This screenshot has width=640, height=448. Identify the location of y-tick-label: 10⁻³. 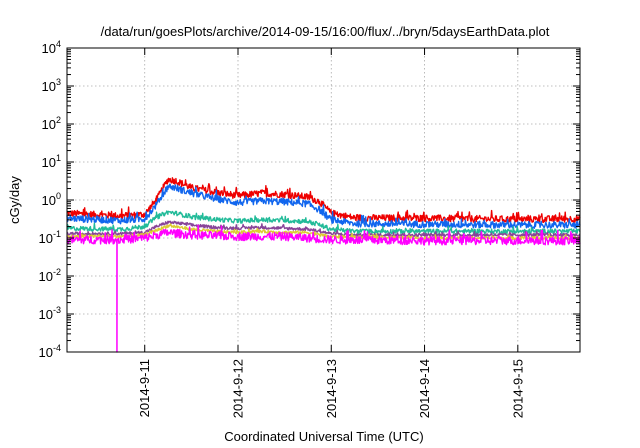
(50, 313).